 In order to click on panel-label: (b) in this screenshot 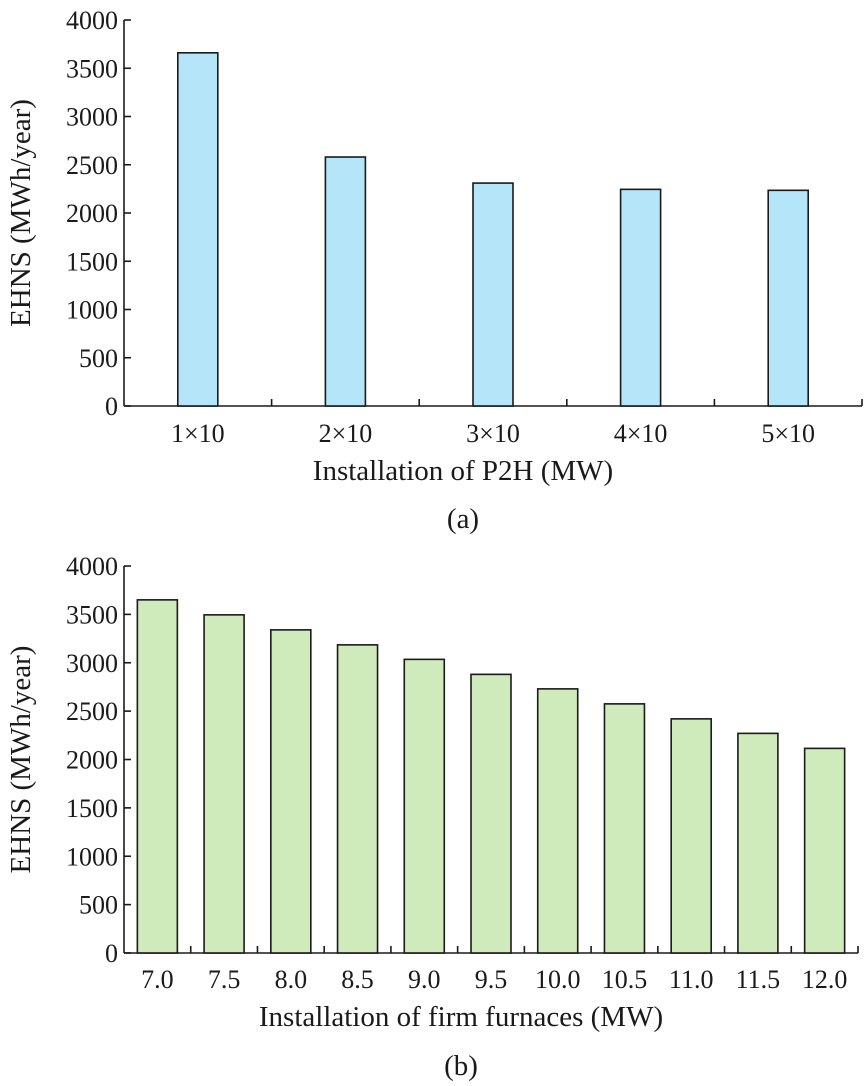, I will do `click(461, 1066)`.